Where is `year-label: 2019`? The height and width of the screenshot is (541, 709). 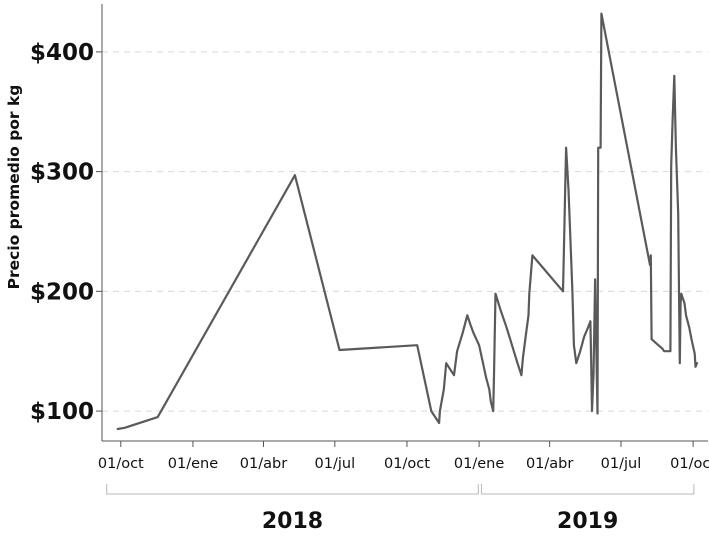
year-label: 2019 is located at coordinates (587, 521).